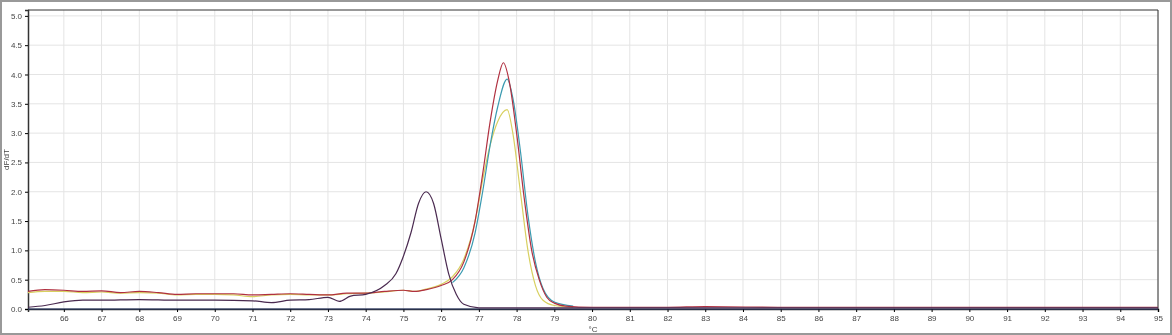  What do you see at coordinates (512, 192) in the screenshot?
I see `line-series` at bounding box center [512, 192].